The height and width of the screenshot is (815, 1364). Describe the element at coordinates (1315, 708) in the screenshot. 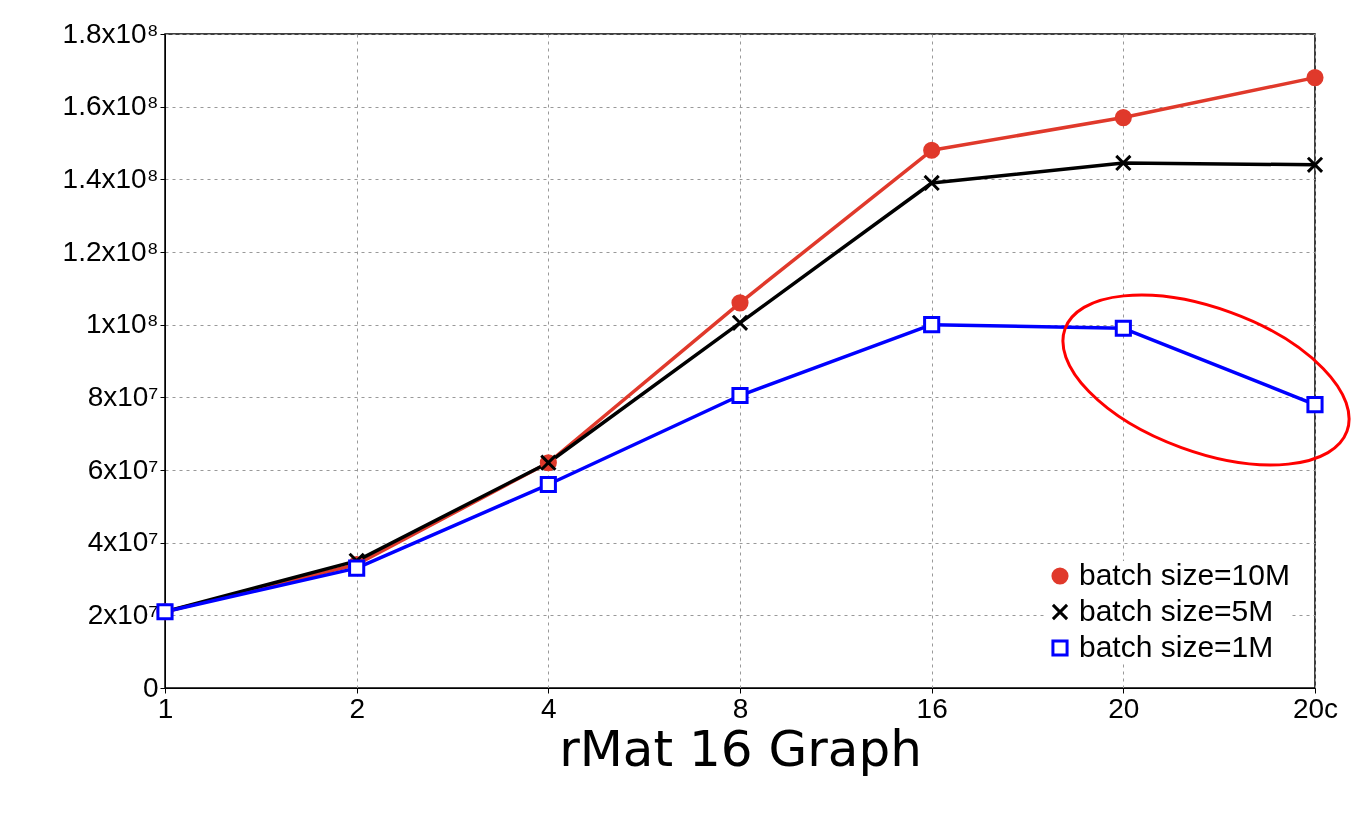

I see `x-tick-label: 20c` at that location.